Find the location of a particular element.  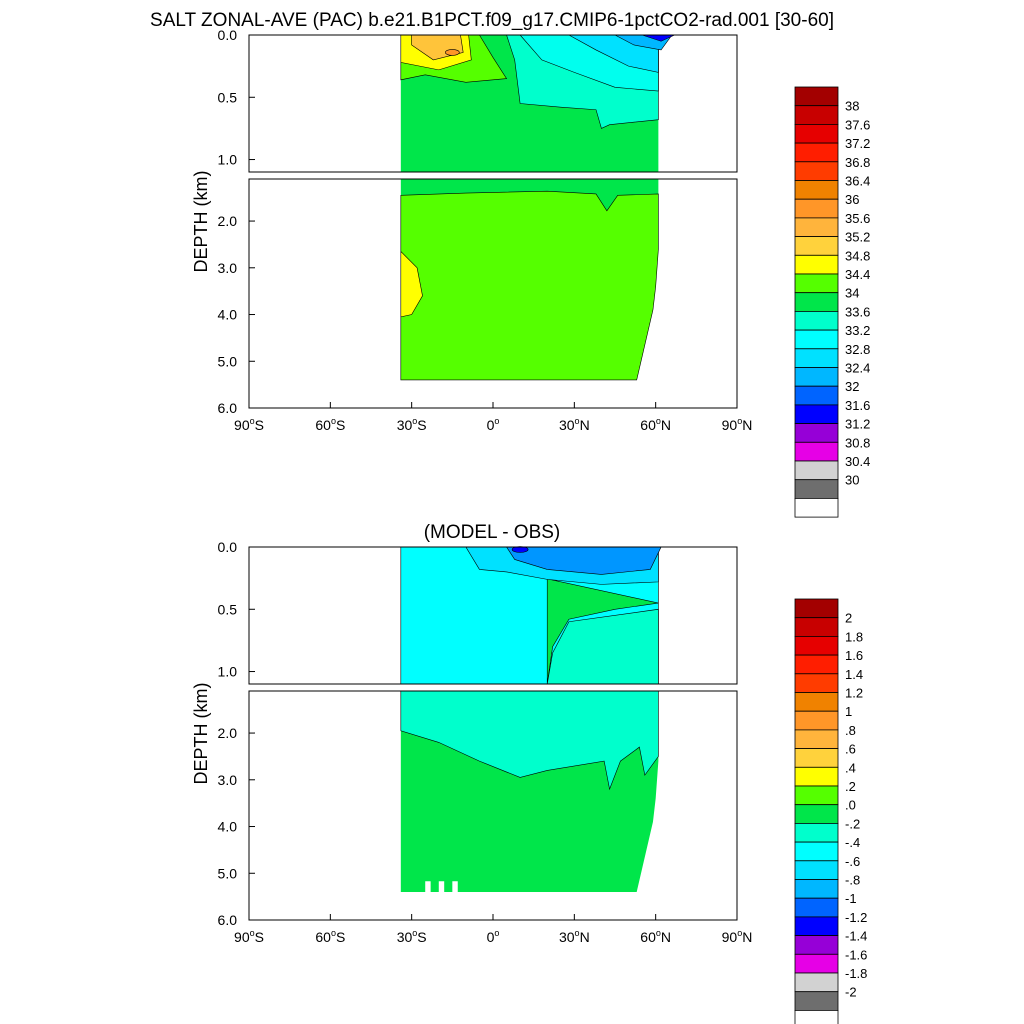

salinity-core is located at coordinates (452, 52).